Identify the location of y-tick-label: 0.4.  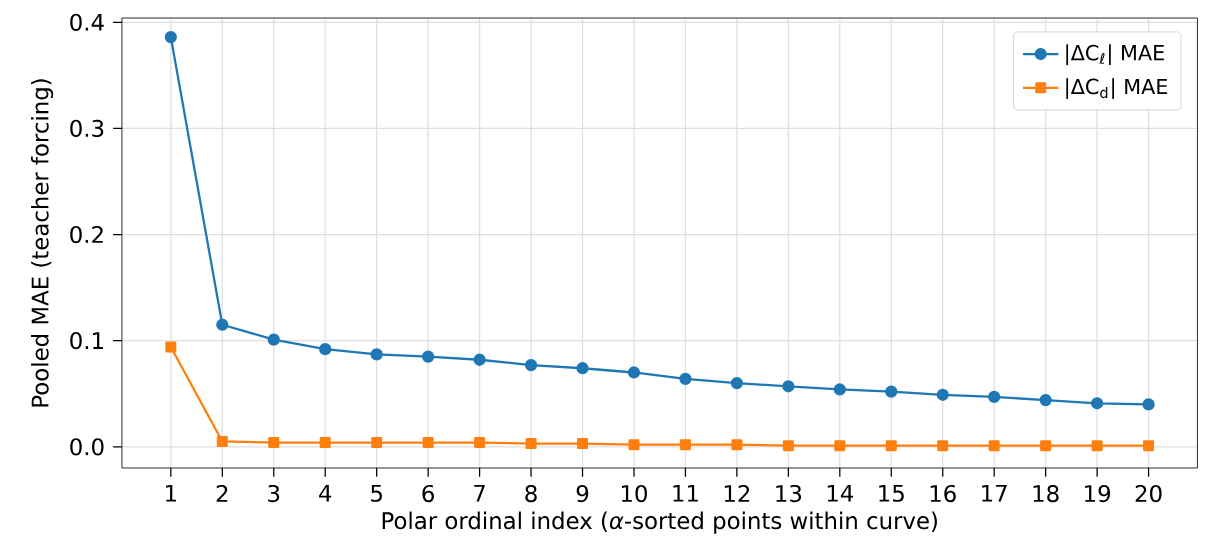
(87, 22).